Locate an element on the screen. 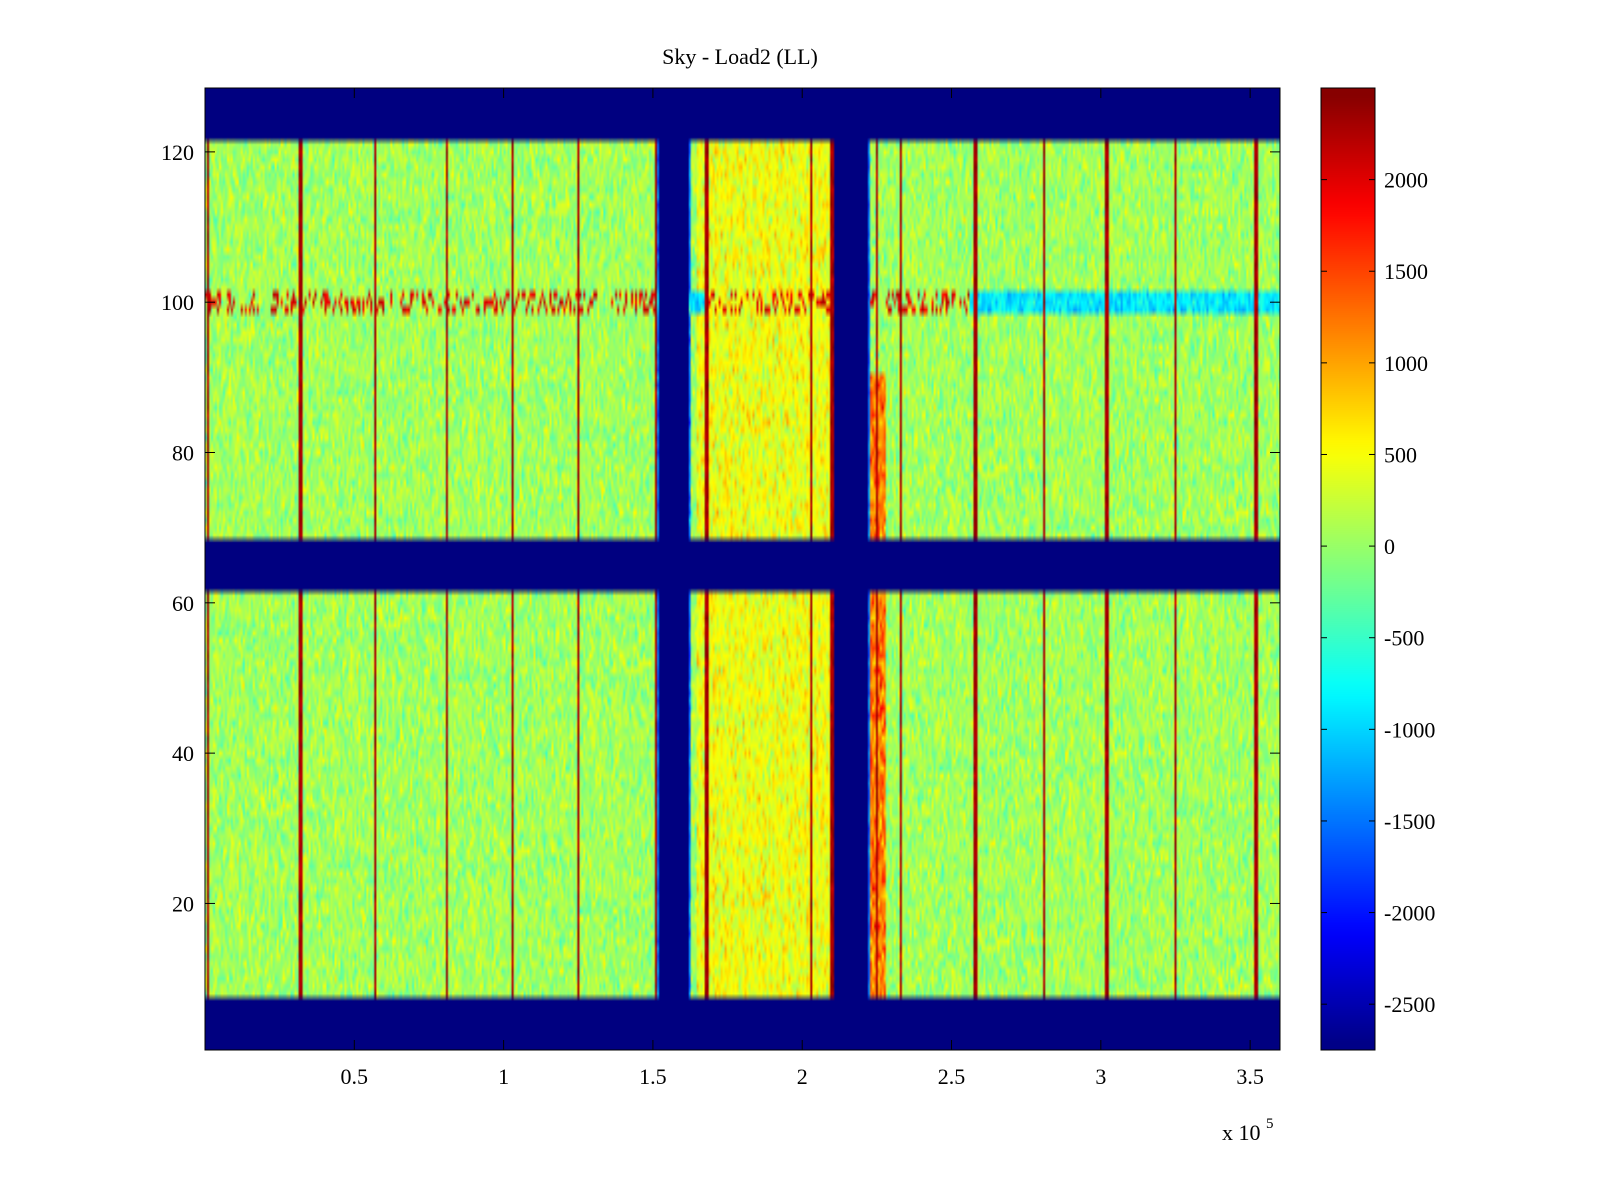 The height and width of the screenshot is (1200, 1600). colorbar-tick-label: 1000 is located at coordinates (1406, 363).